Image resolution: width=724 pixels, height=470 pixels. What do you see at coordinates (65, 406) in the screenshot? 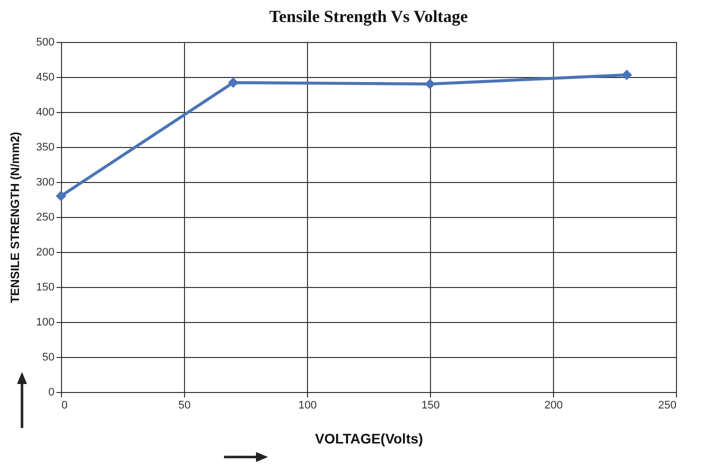
I see `x-tick-label: 0` at bounding box center [65, 406].